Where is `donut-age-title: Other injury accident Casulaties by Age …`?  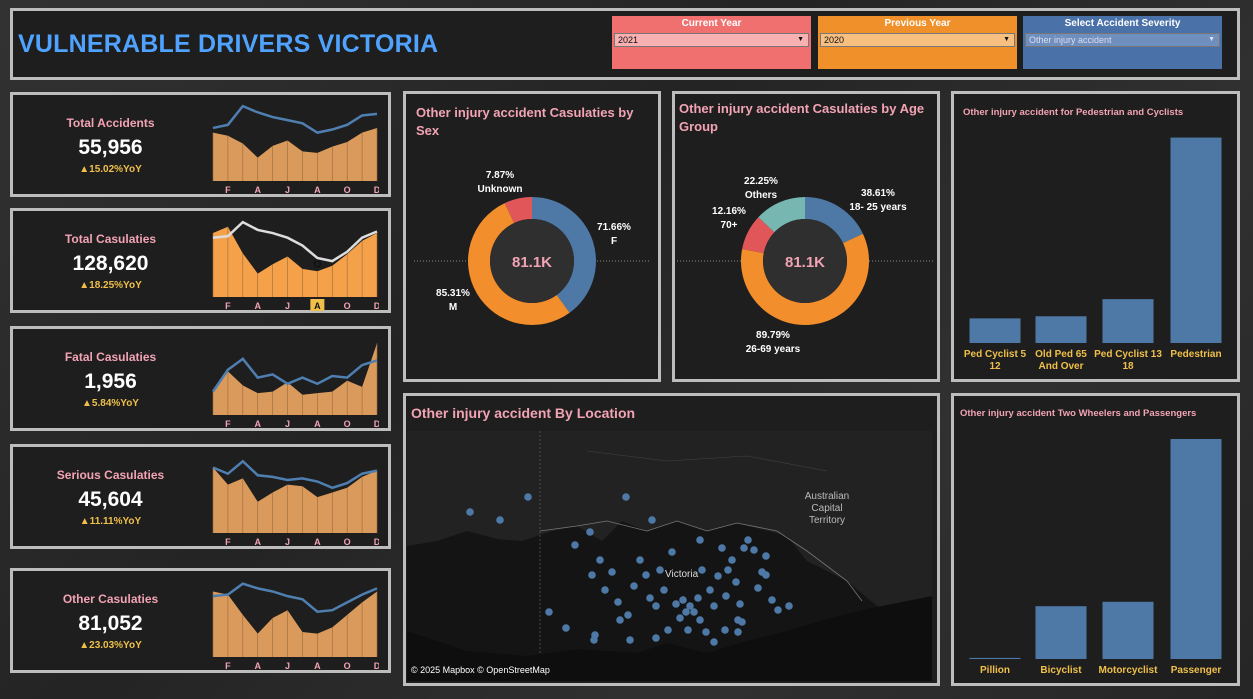 donut-age-title: Other injury accident Casulaties by Age … is located at coordinates (802, 117).